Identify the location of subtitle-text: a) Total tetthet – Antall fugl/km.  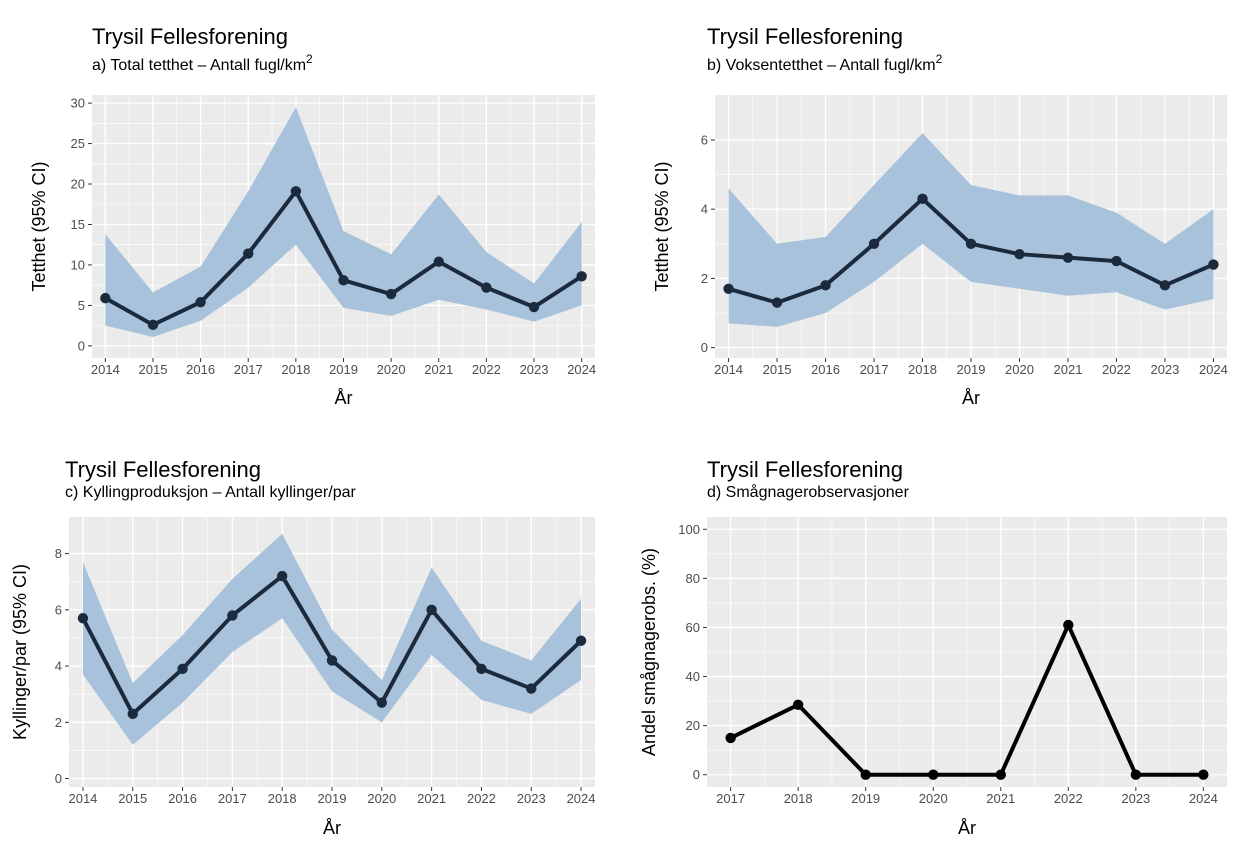
(199, 65).